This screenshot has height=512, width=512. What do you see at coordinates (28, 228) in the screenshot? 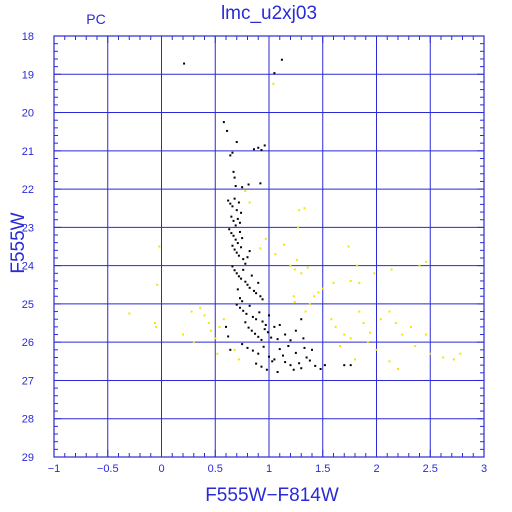
I see `y-tick-label: 23` at bounding box center [28, 228].